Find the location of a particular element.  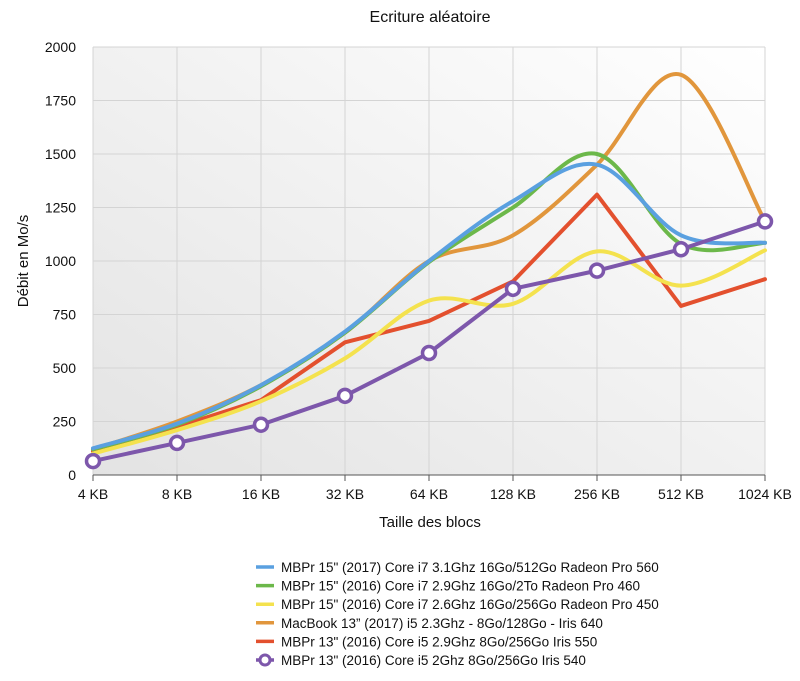

y-tick-label: 0 is located at coordinates (72, 475).